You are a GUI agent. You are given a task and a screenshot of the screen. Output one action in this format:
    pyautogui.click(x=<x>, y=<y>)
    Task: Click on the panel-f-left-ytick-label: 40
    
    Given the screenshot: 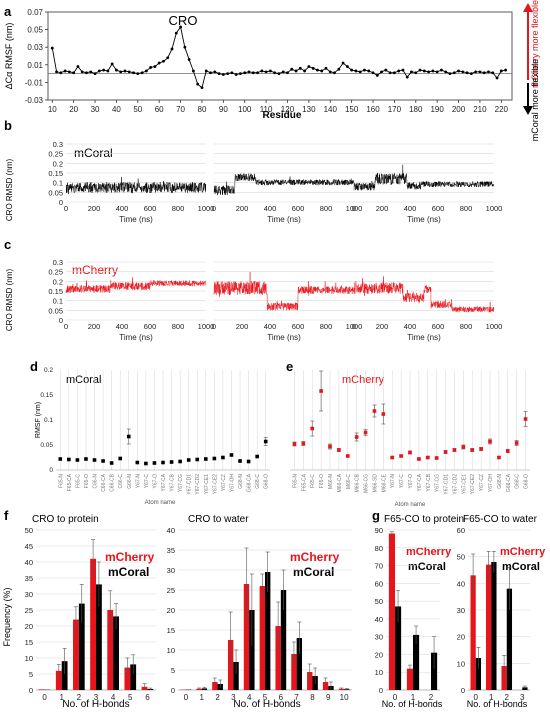 What is the action you would take?
    pyautogui.click(x=29, y=562)
    